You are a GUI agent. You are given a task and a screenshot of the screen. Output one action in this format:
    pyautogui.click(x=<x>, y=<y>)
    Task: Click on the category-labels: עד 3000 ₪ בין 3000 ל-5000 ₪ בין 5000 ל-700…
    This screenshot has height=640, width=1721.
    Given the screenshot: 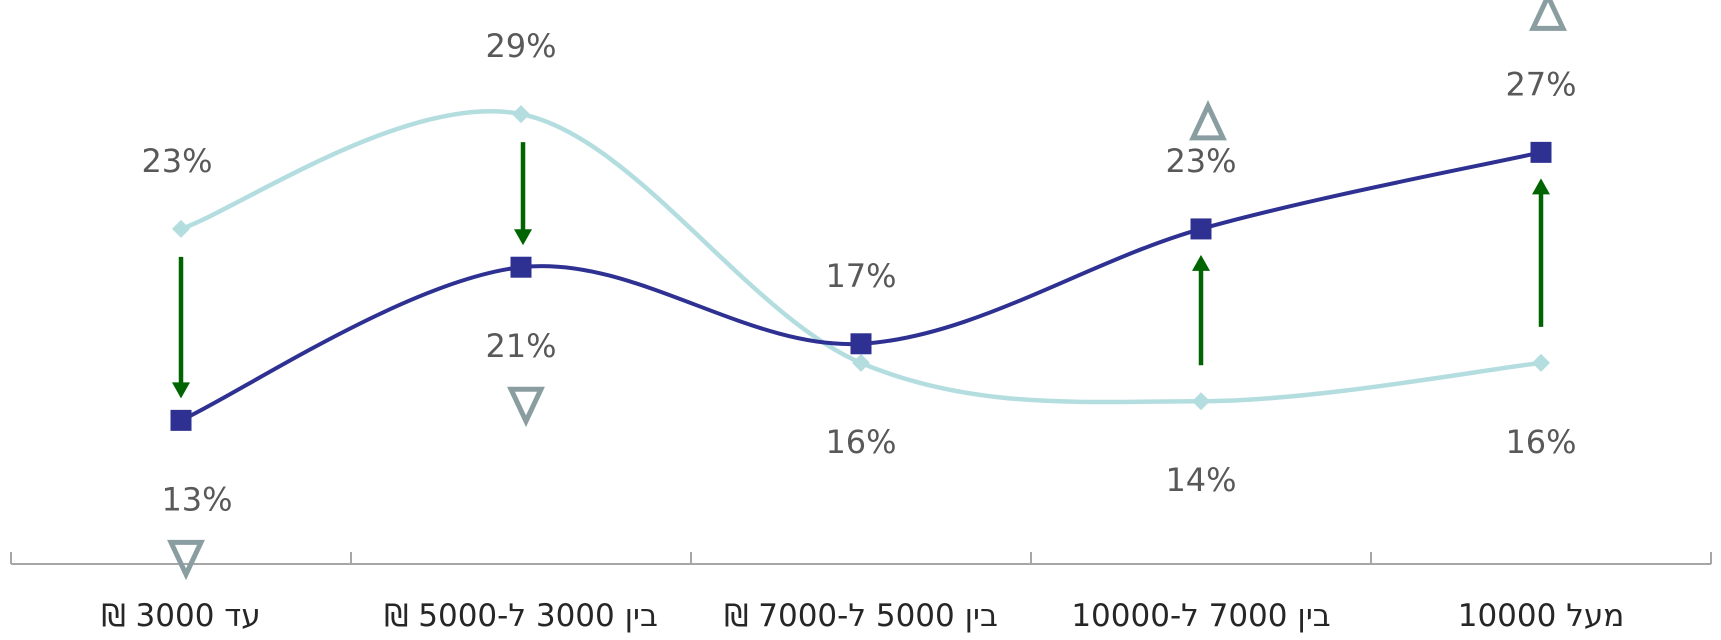 What is the action you would take?
    pyautogui.click(x=862, y=616)
    